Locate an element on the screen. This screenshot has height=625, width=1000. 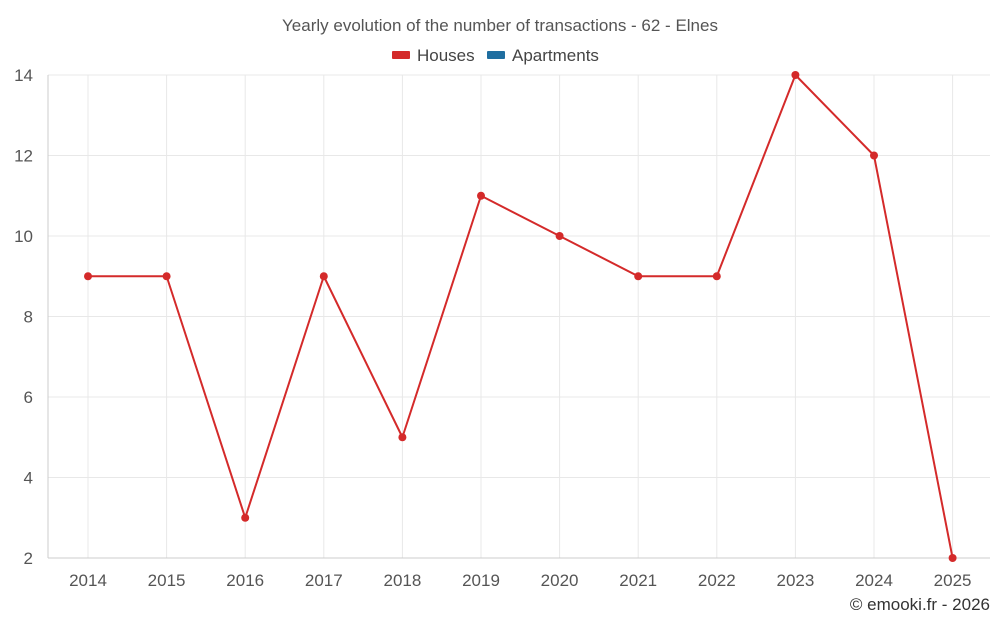
data-point-houses-2020 is located at coordinates (559, 236).